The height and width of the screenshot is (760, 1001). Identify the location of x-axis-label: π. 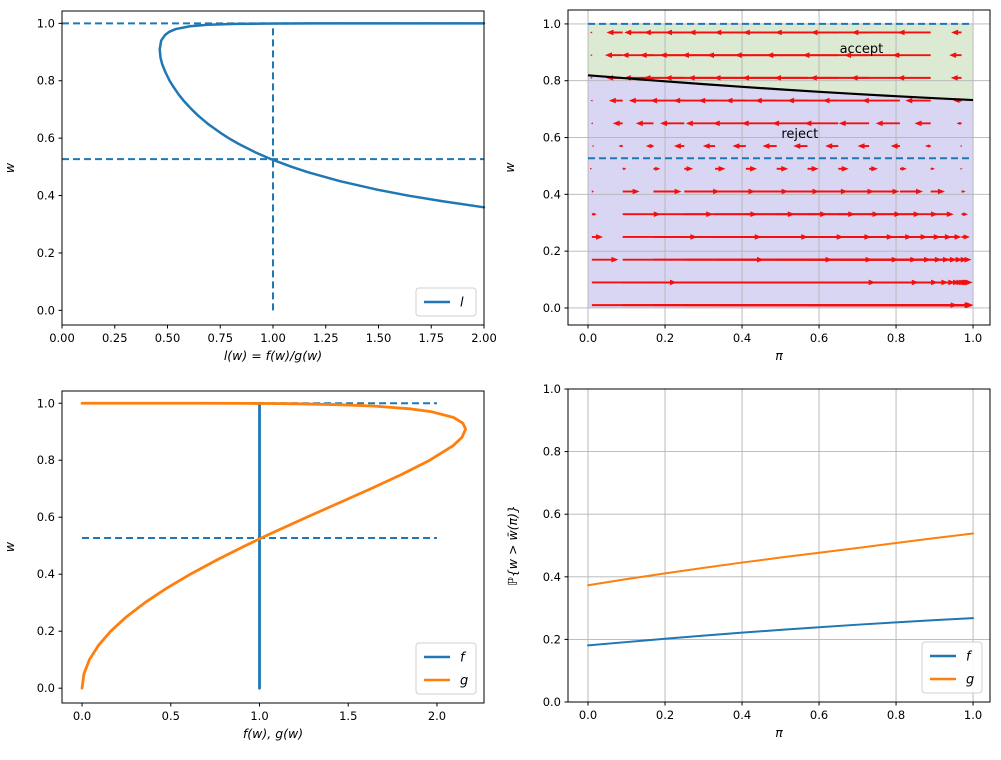
(779, 732).